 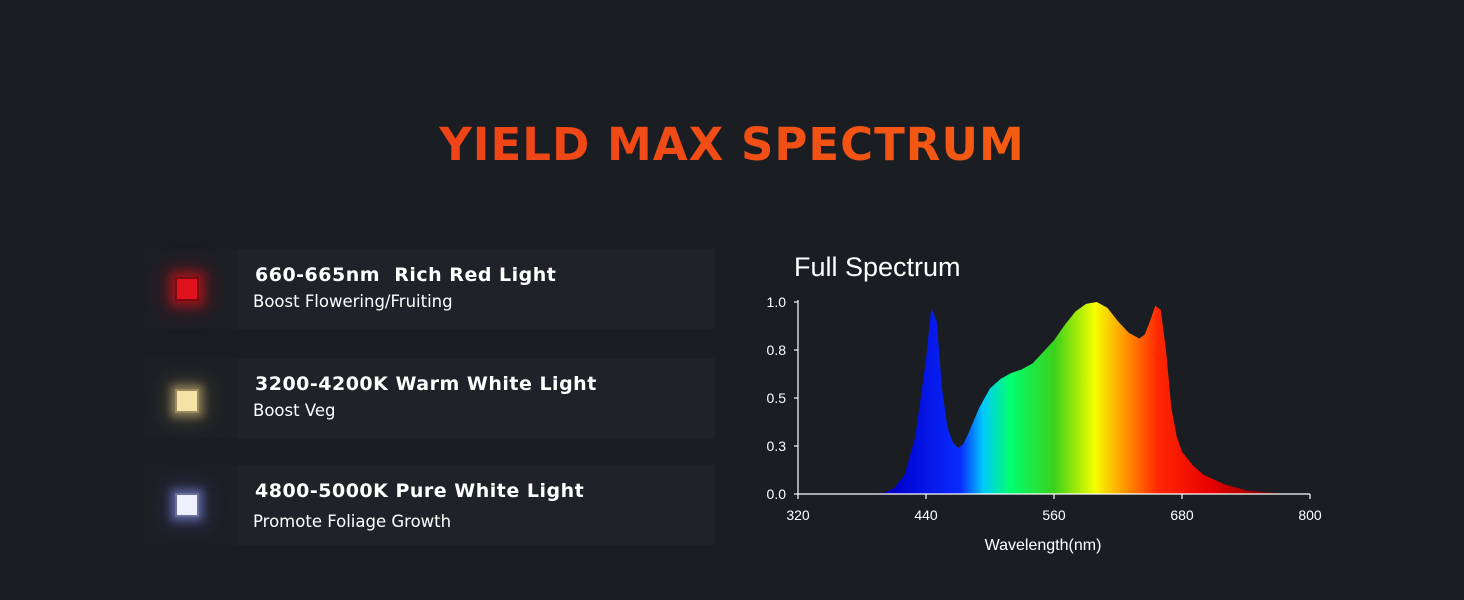 I want to click on light-heading: 660-665nm Rich Red Light, so click(x=406, y=275).